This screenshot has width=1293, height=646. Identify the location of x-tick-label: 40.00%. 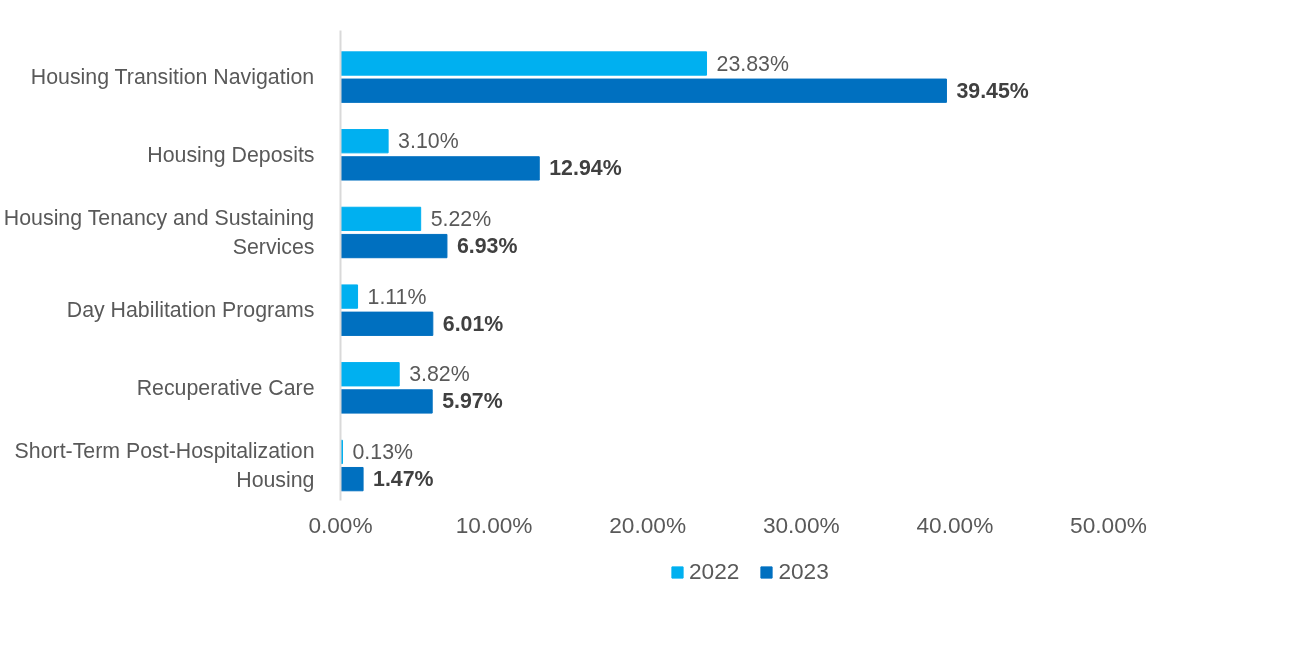
(955, 524).